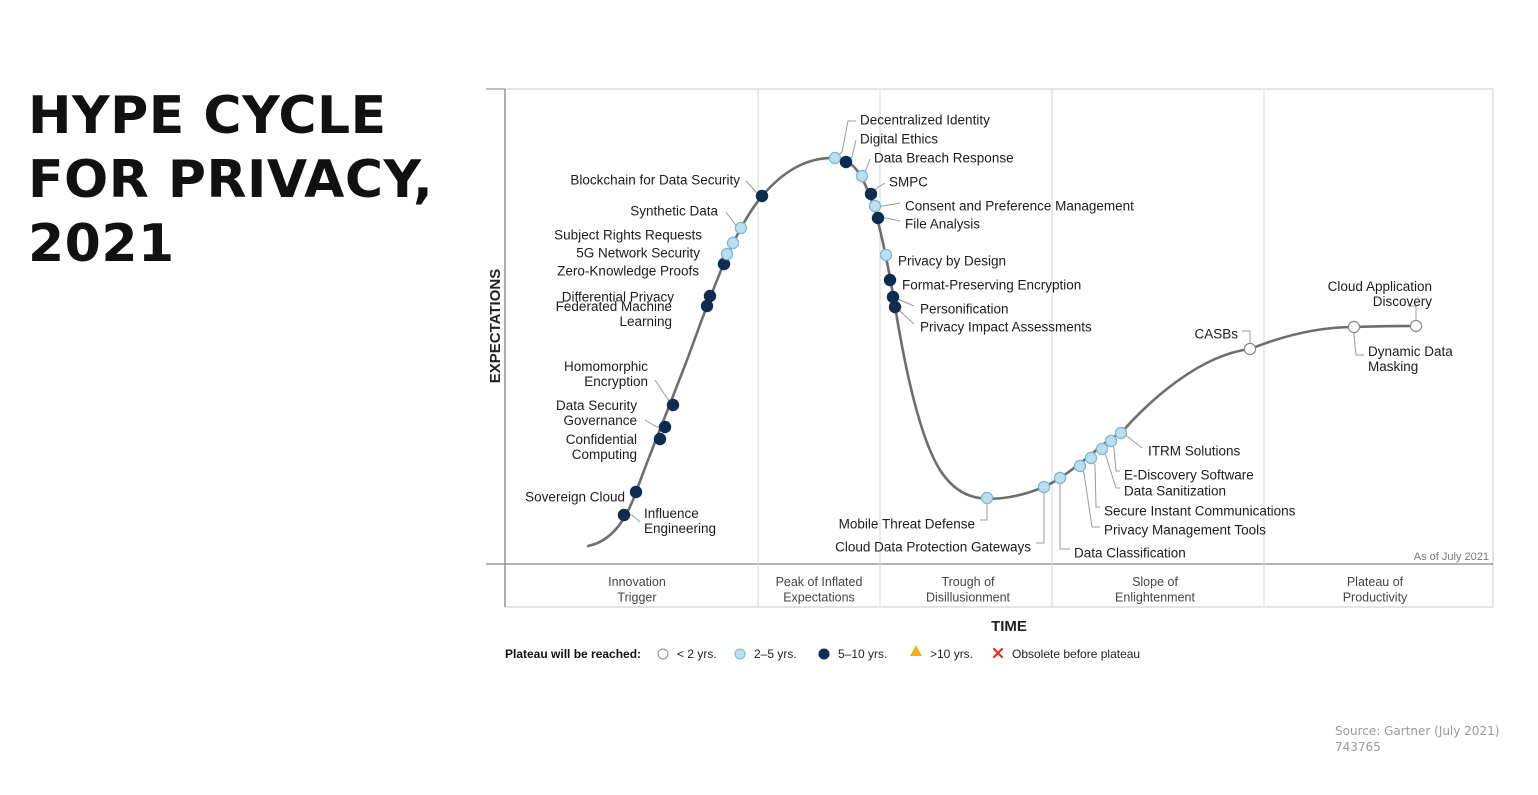 The width and height of the screenshot is (1538, 795). I want to click on label-confidential-computing-line-2: Computing, so click(604, 454).